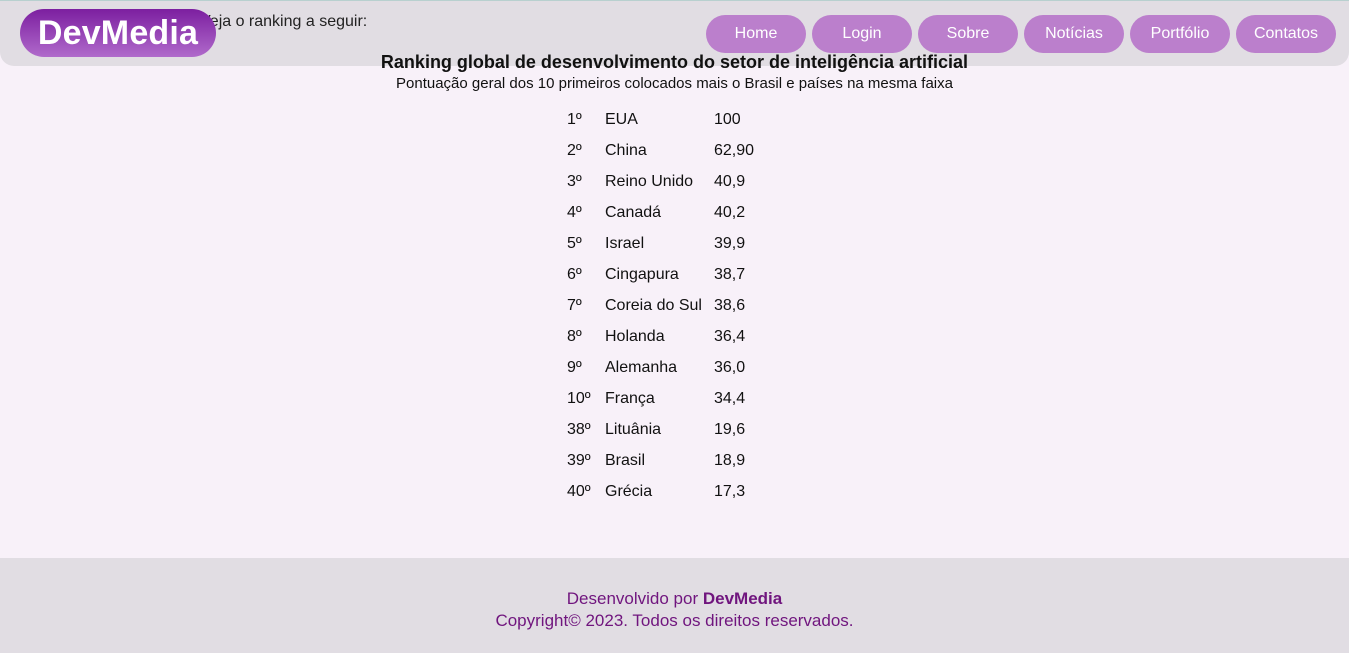  Describe the element at coordinates (633, 429) in the screenshot. I see `country-name: Lituânia` at that location.